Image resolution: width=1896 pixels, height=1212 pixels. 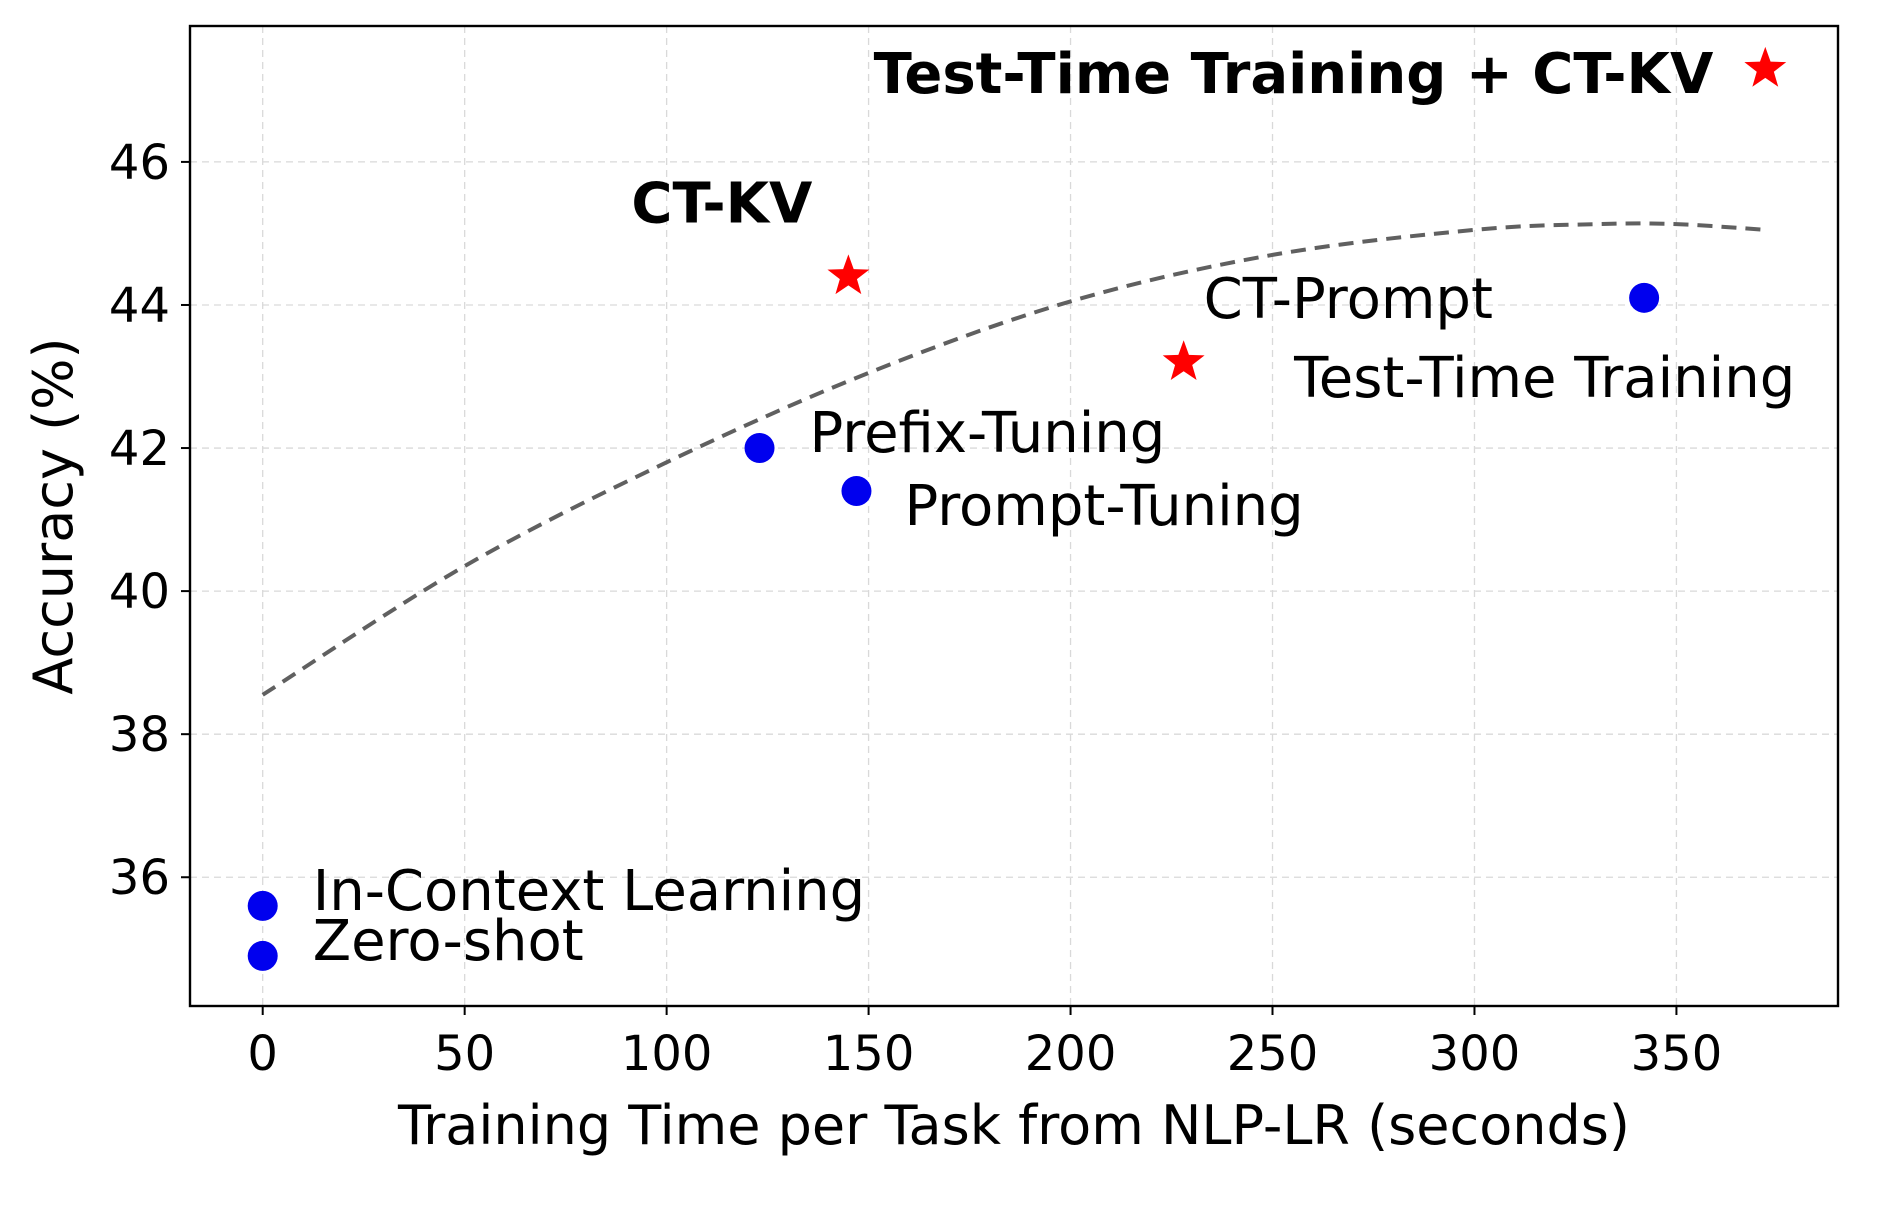 I want to click on circle-marker-prompt-tuning, so click(x=856, y=490).